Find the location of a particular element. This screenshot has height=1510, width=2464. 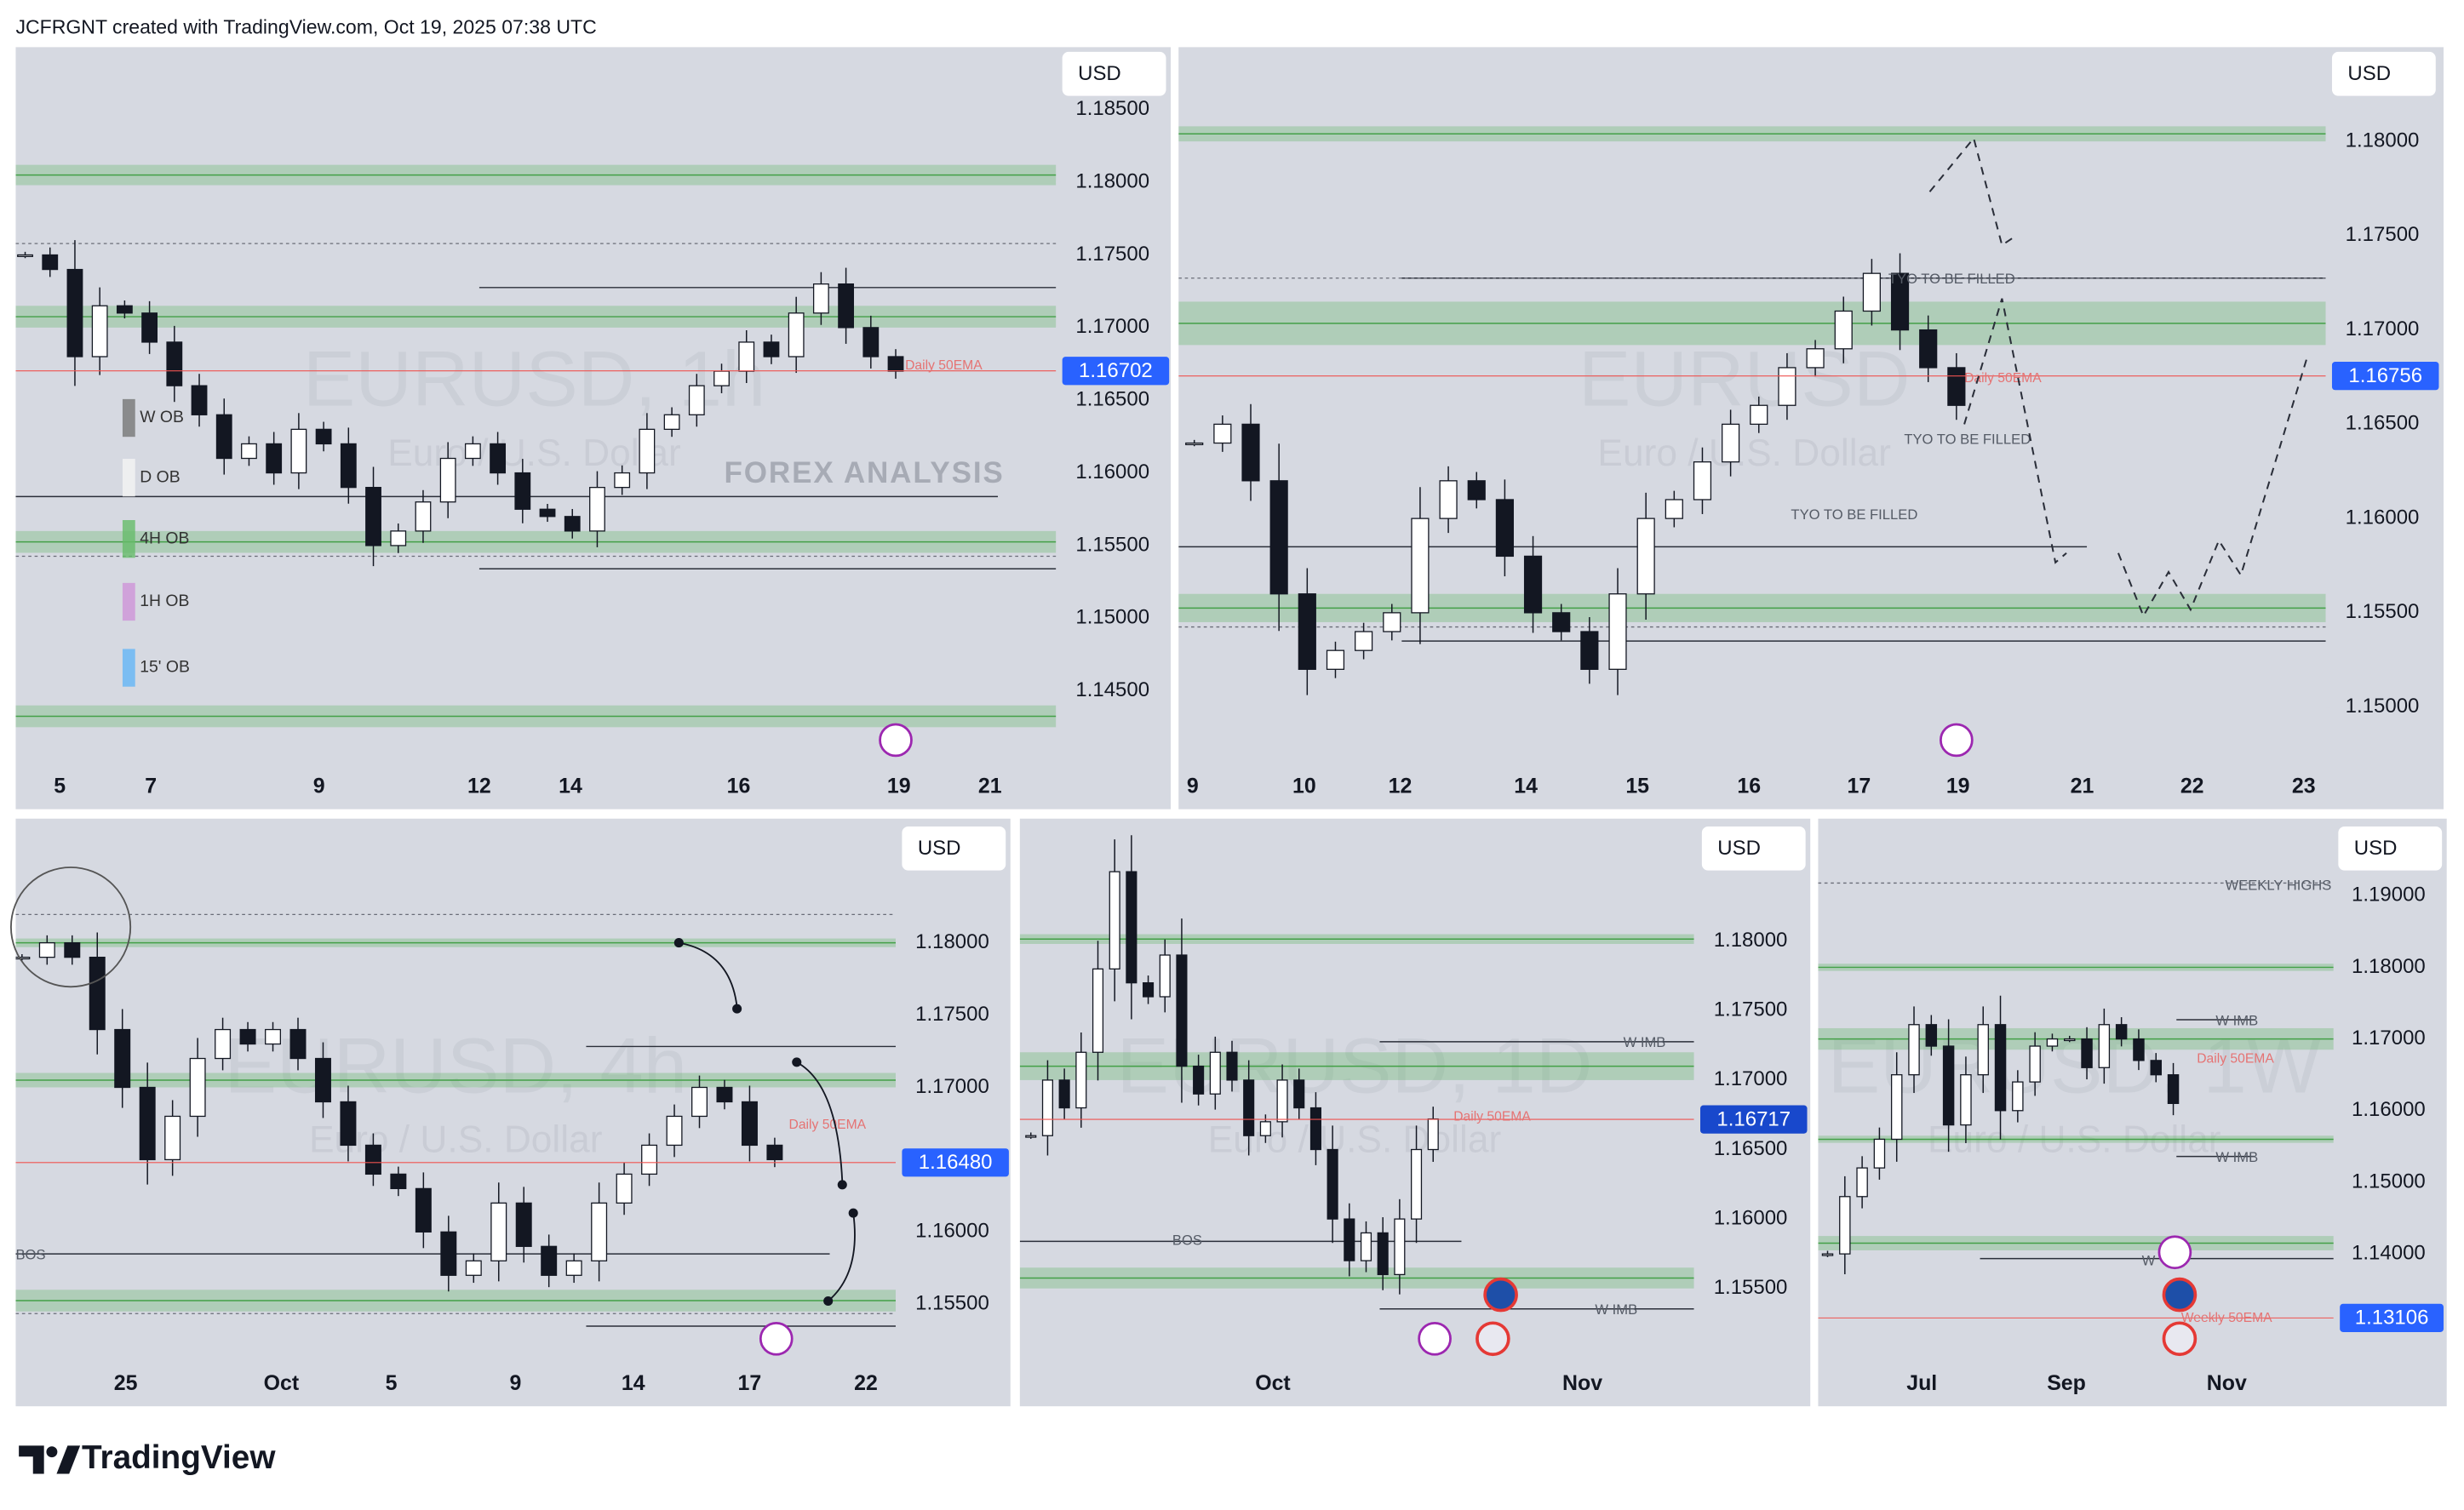

date-label: 19 is located at coordinates (899, 786).